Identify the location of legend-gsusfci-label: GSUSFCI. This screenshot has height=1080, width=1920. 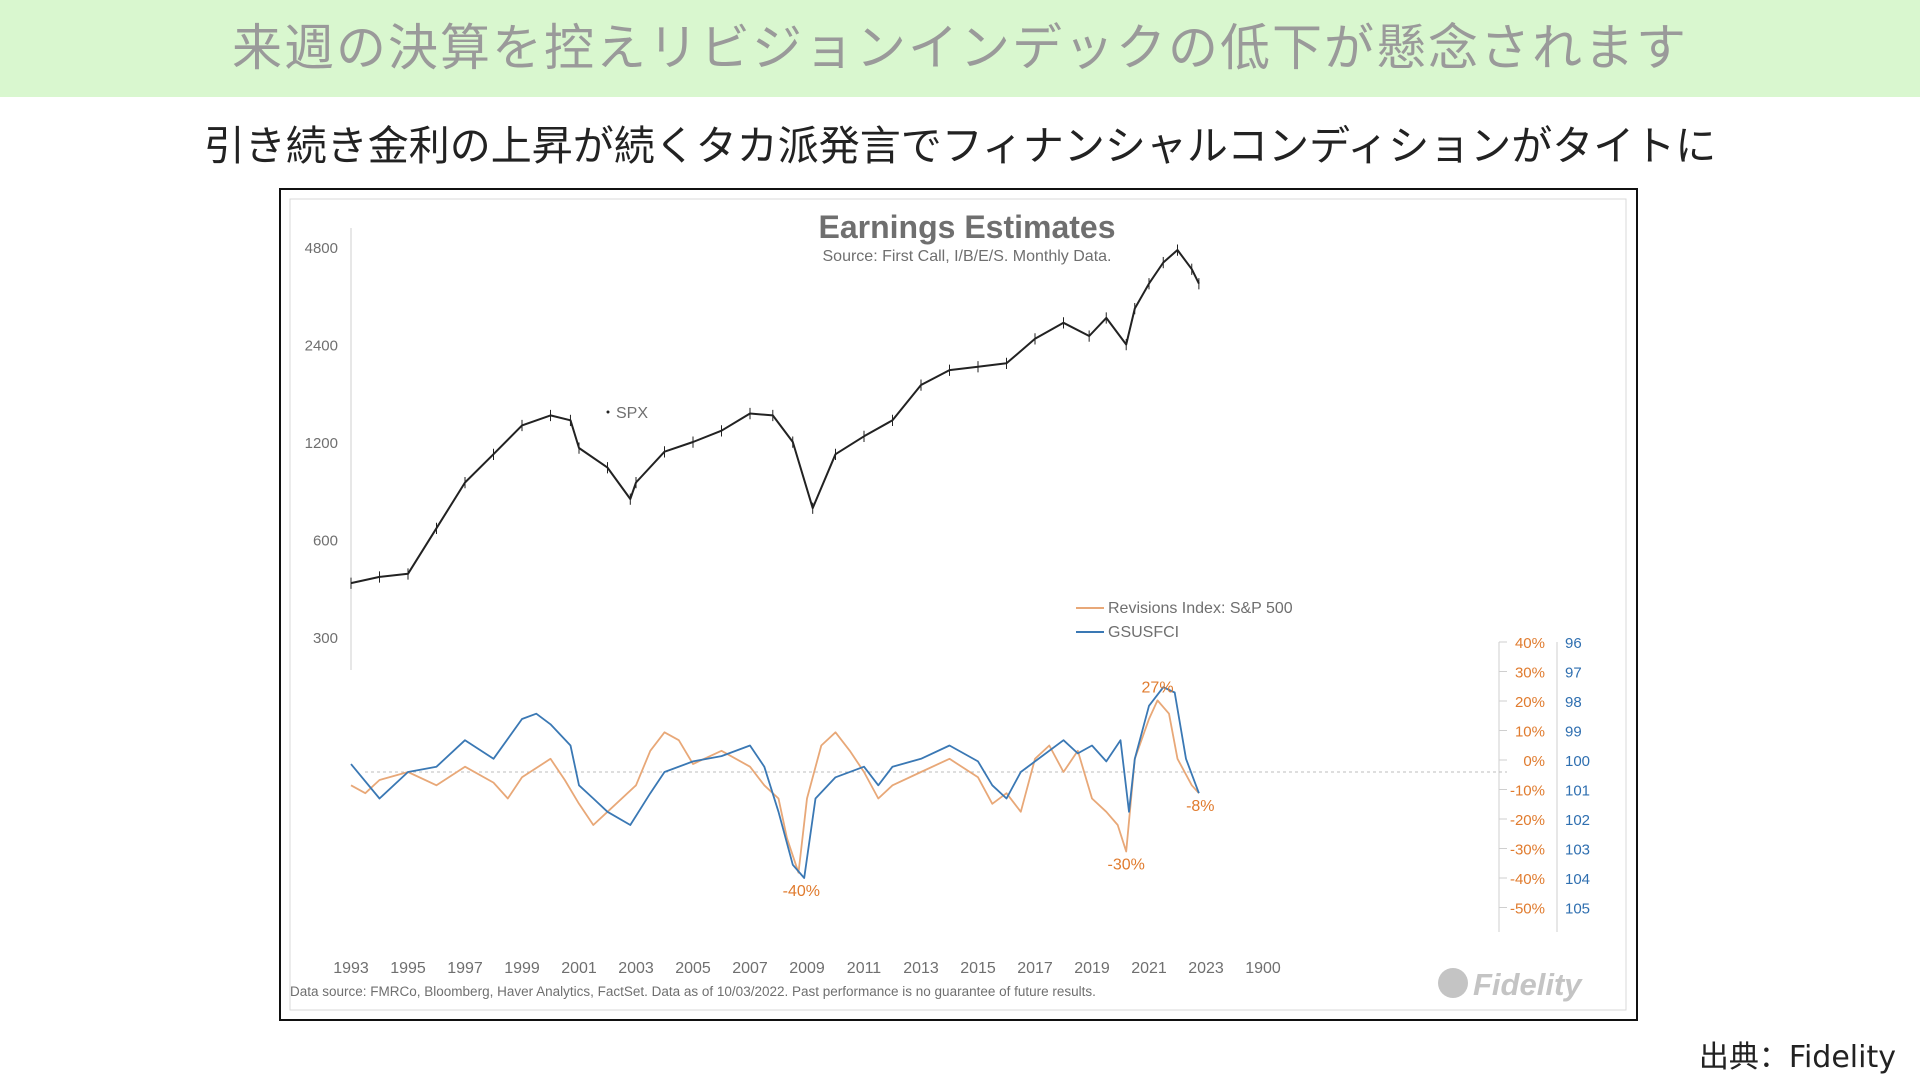
(1143, 632).